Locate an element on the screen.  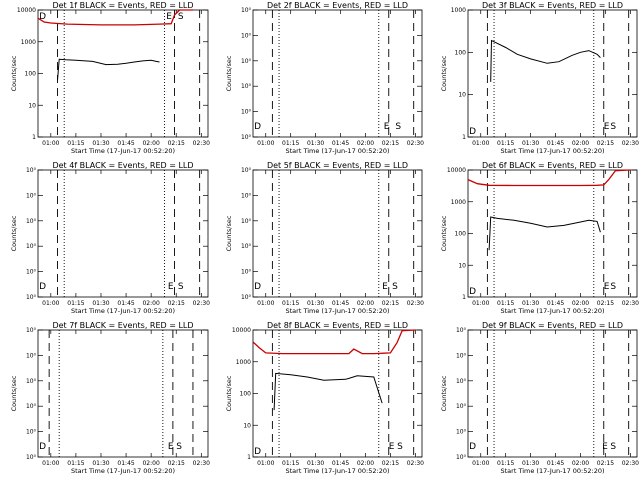
panel-title: Det 3f BLACK = Events, RED = LLD is located at coordinates (552, 5).